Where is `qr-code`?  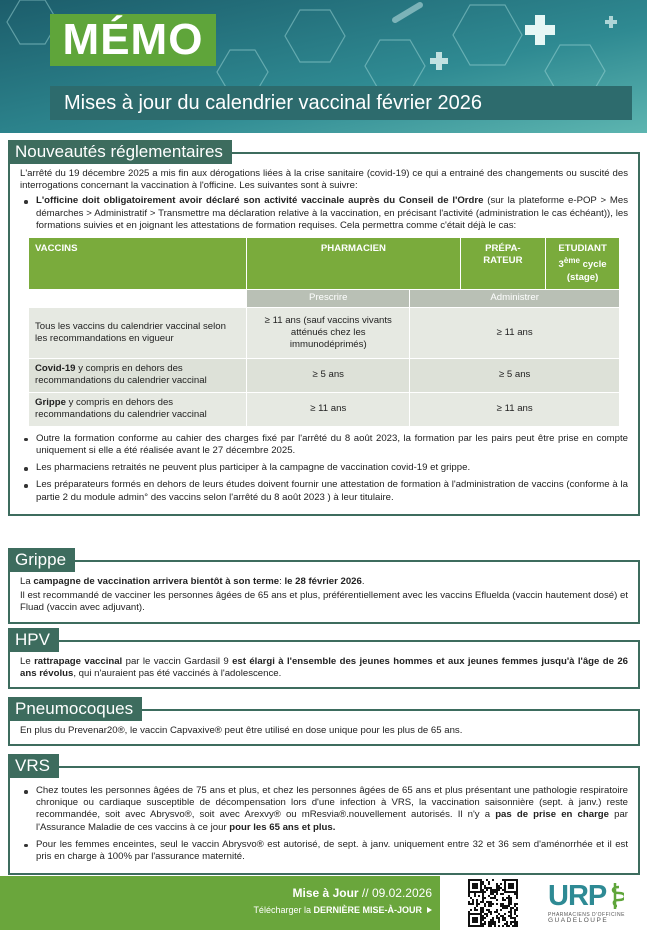
qr-code is located at coordinates (493, 903).